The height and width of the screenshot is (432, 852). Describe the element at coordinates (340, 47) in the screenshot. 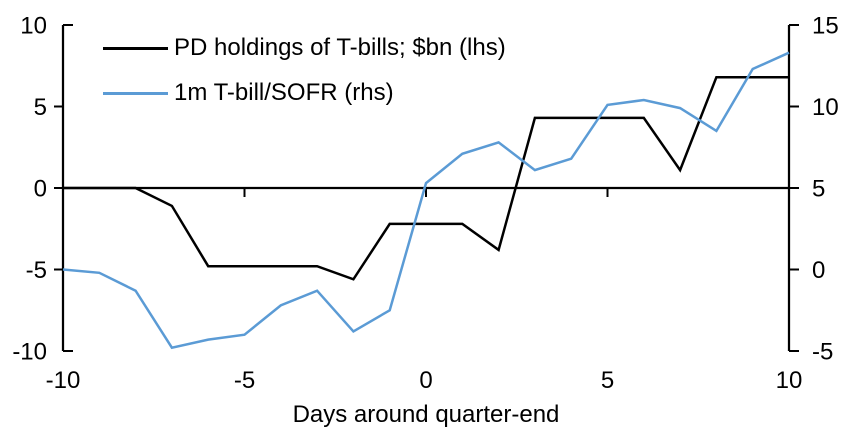

I see `legend-label-pd-holdings: PD holdings of T-bills; $bn (lhs)` at that location.